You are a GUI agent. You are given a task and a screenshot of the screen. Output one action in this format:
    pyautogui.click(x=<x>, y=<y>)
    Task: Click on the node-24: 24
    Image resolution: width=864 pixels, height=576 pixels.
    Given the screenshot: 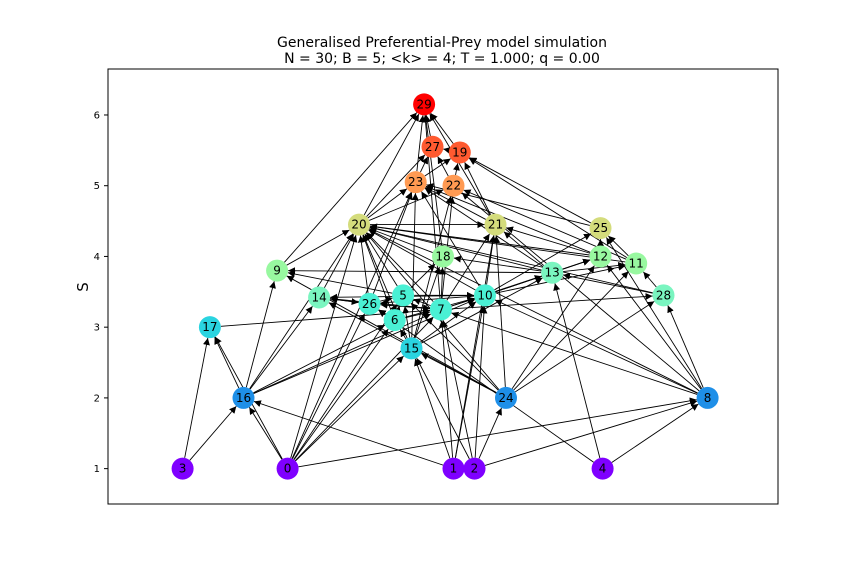 What is the action you would take?
    pyautogui.click(x=506, y=397)
    